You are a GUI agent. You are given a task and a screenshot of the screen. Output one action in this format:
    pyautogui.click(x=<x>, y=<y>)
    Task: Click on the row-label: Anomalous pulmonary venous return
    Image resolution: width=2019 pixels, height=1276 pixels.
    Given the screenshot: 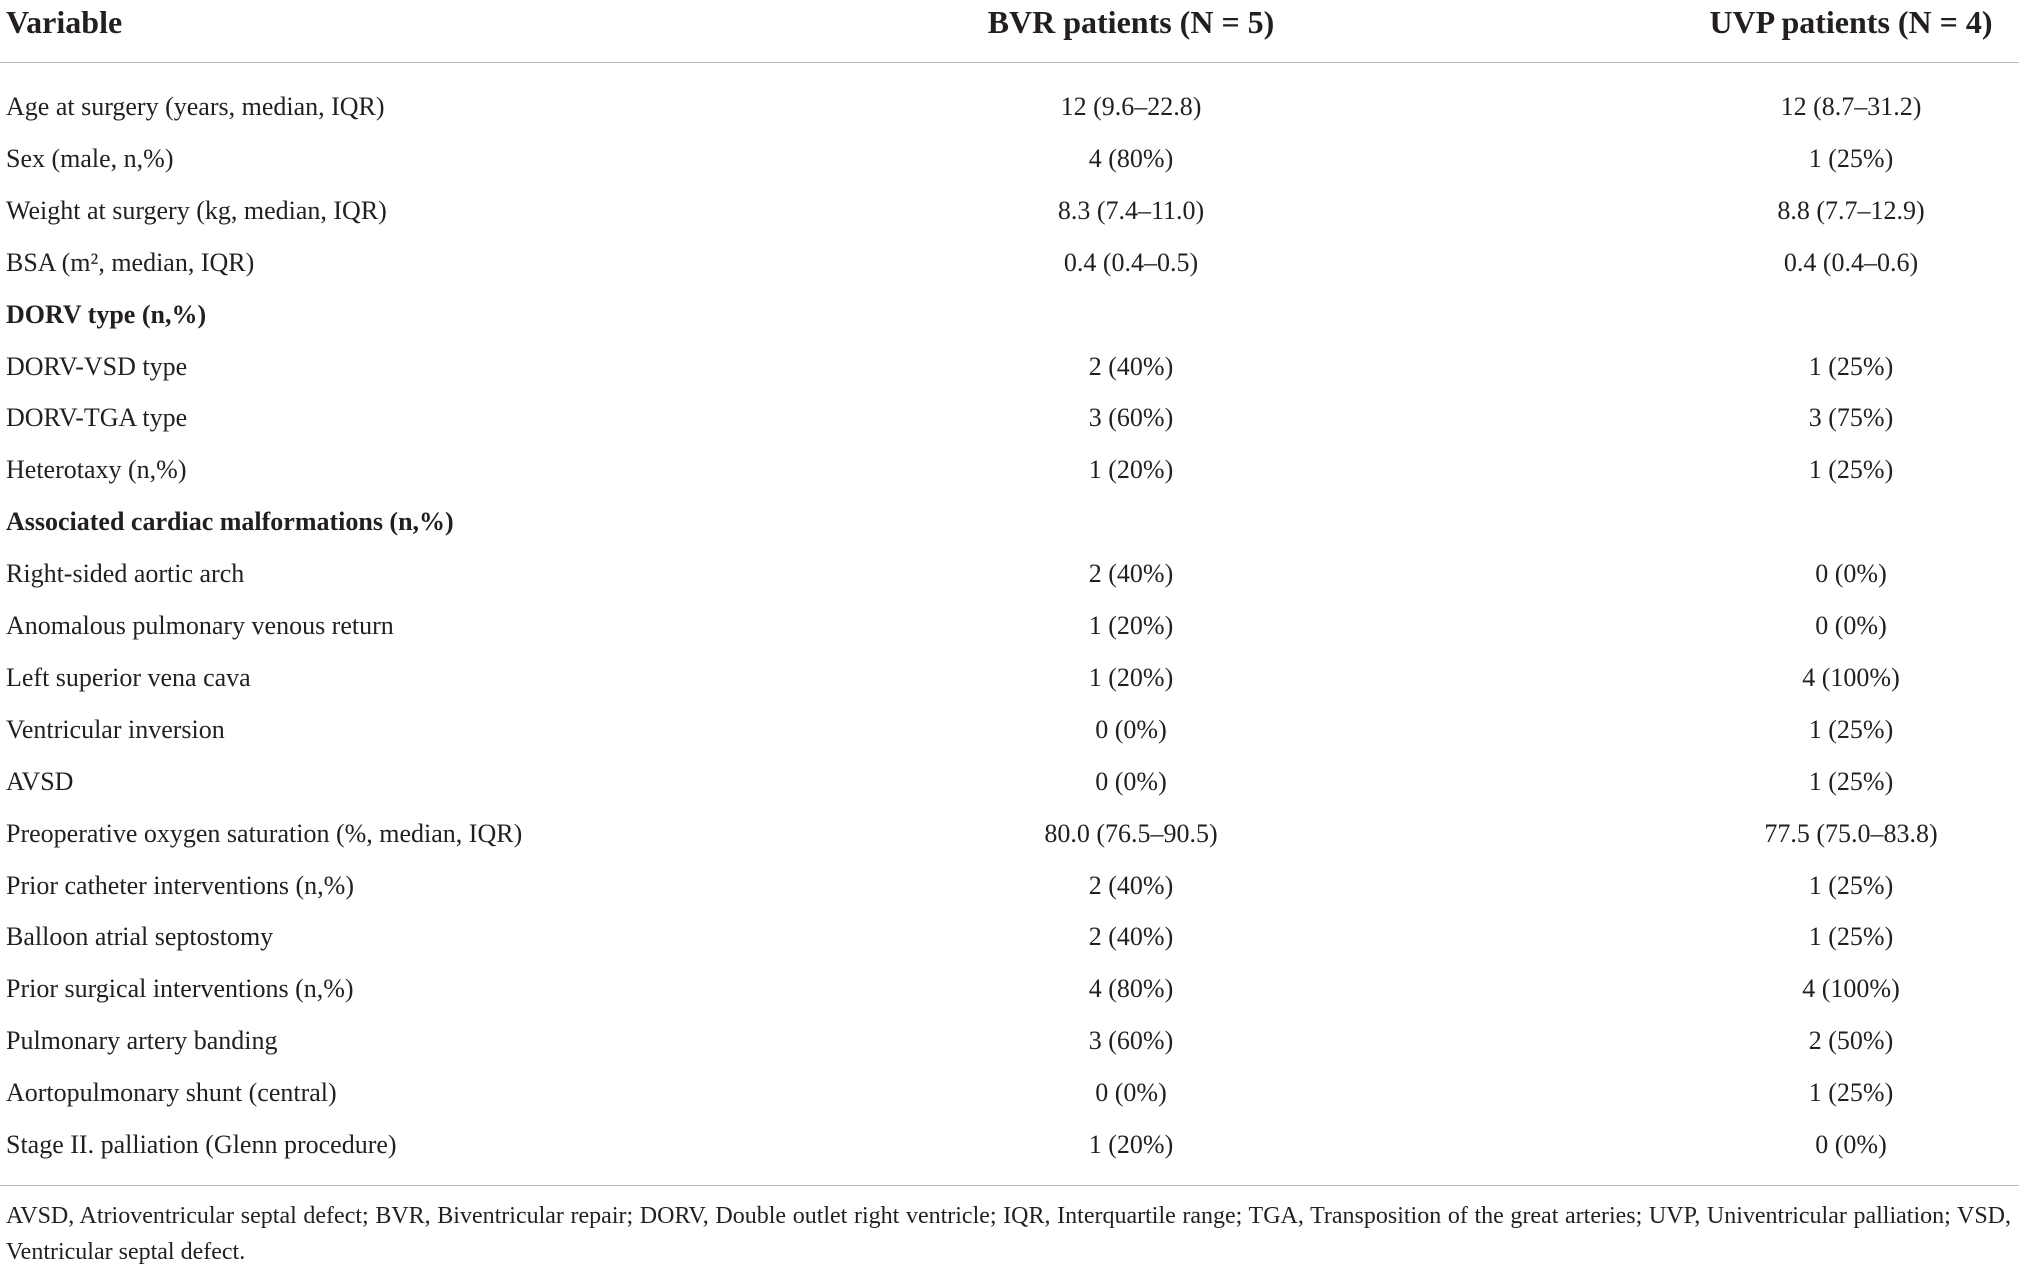 What is the action you would take?
    pyautogui.click(x=200, y=625)
    